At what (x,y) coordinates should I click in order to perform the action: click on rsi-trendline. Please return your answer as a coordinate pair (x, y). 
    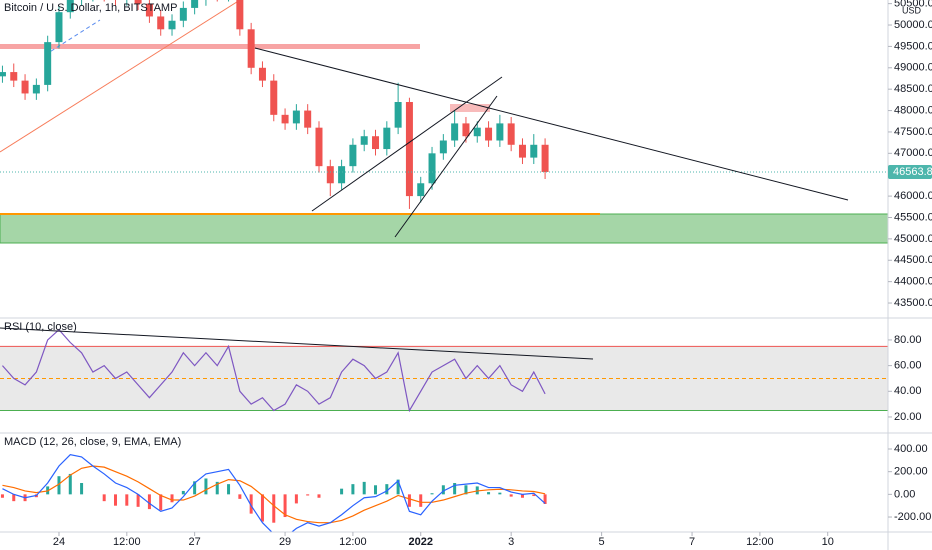
    Looking at the image, I should click on (297, 343).